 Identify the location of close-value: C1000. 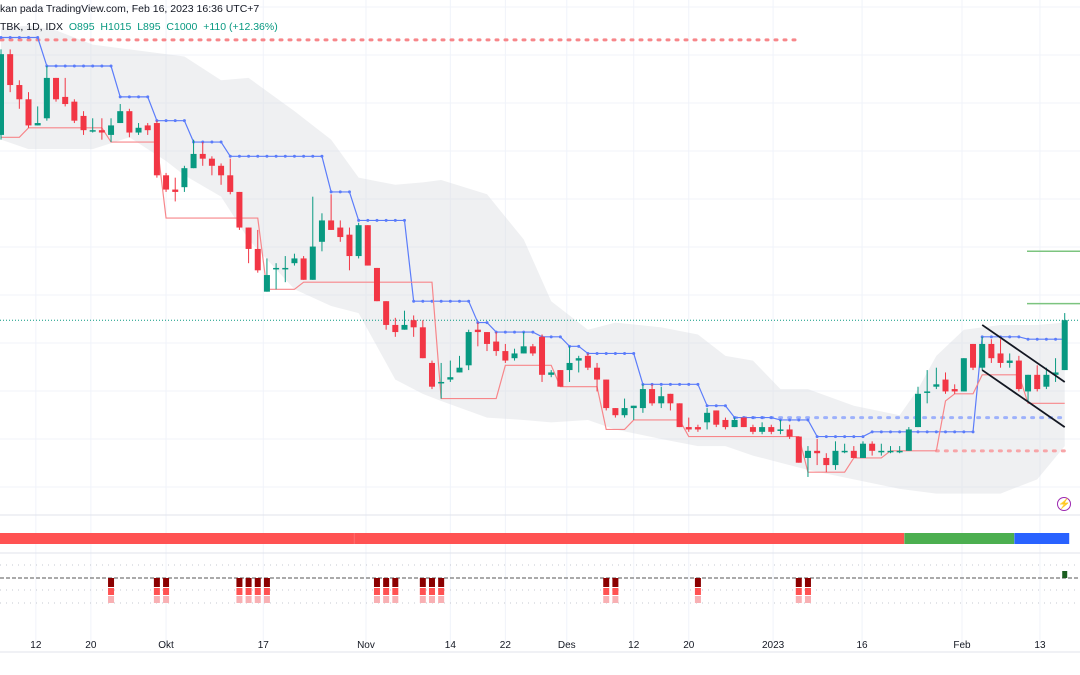
(182, 27).